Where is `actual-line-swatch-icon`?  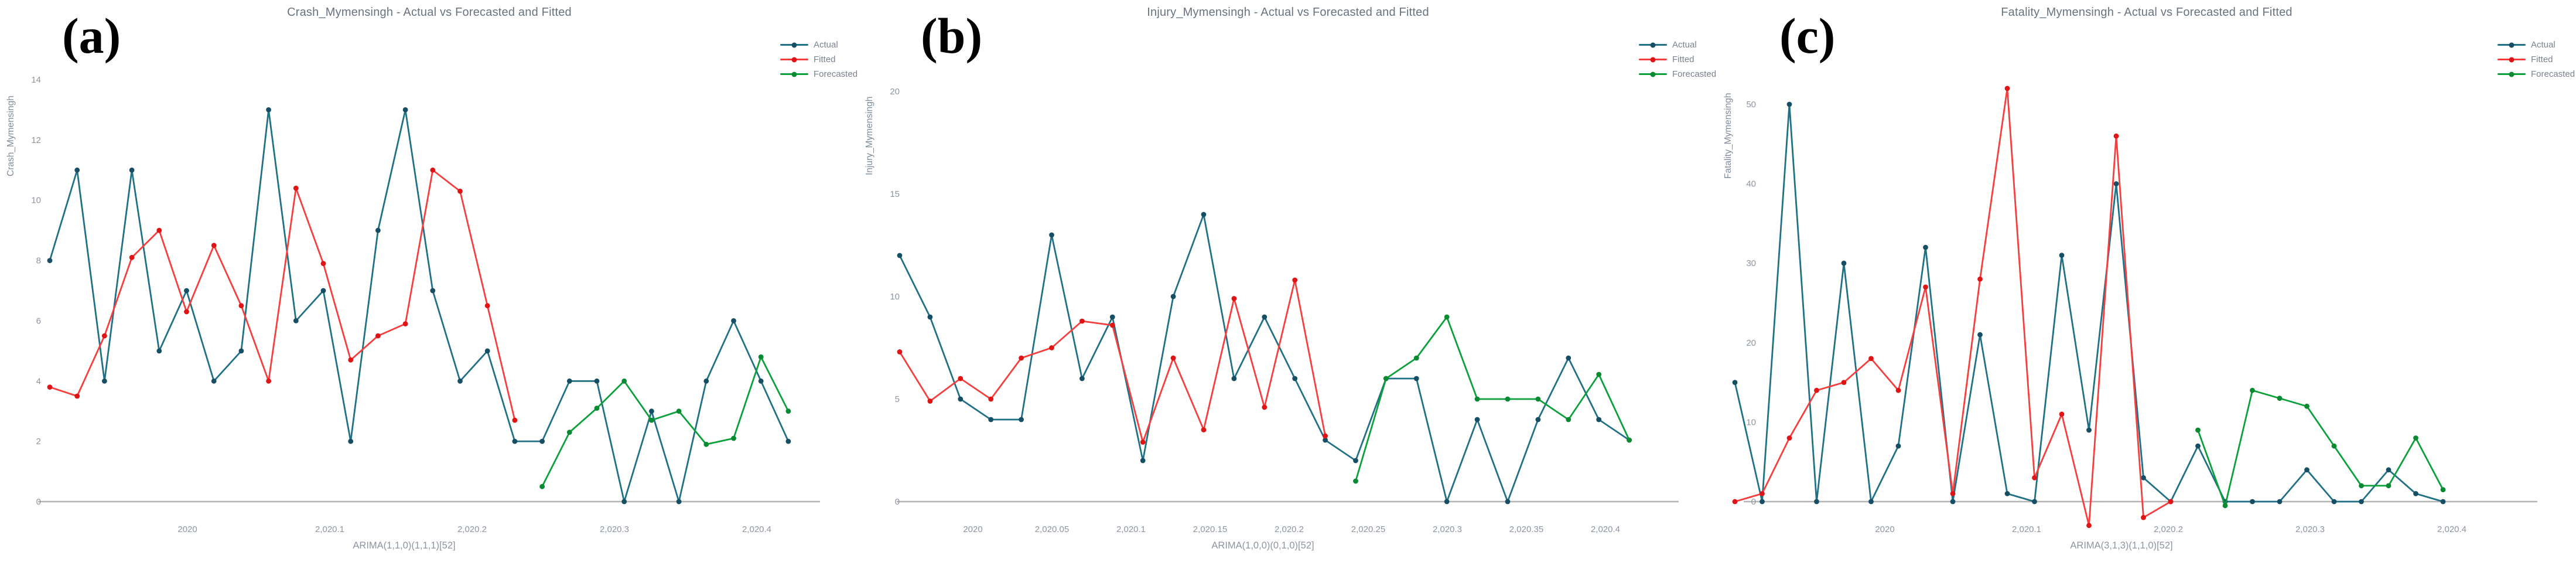 actual-line-swatch-icon is located at coordinates (1653, 44).